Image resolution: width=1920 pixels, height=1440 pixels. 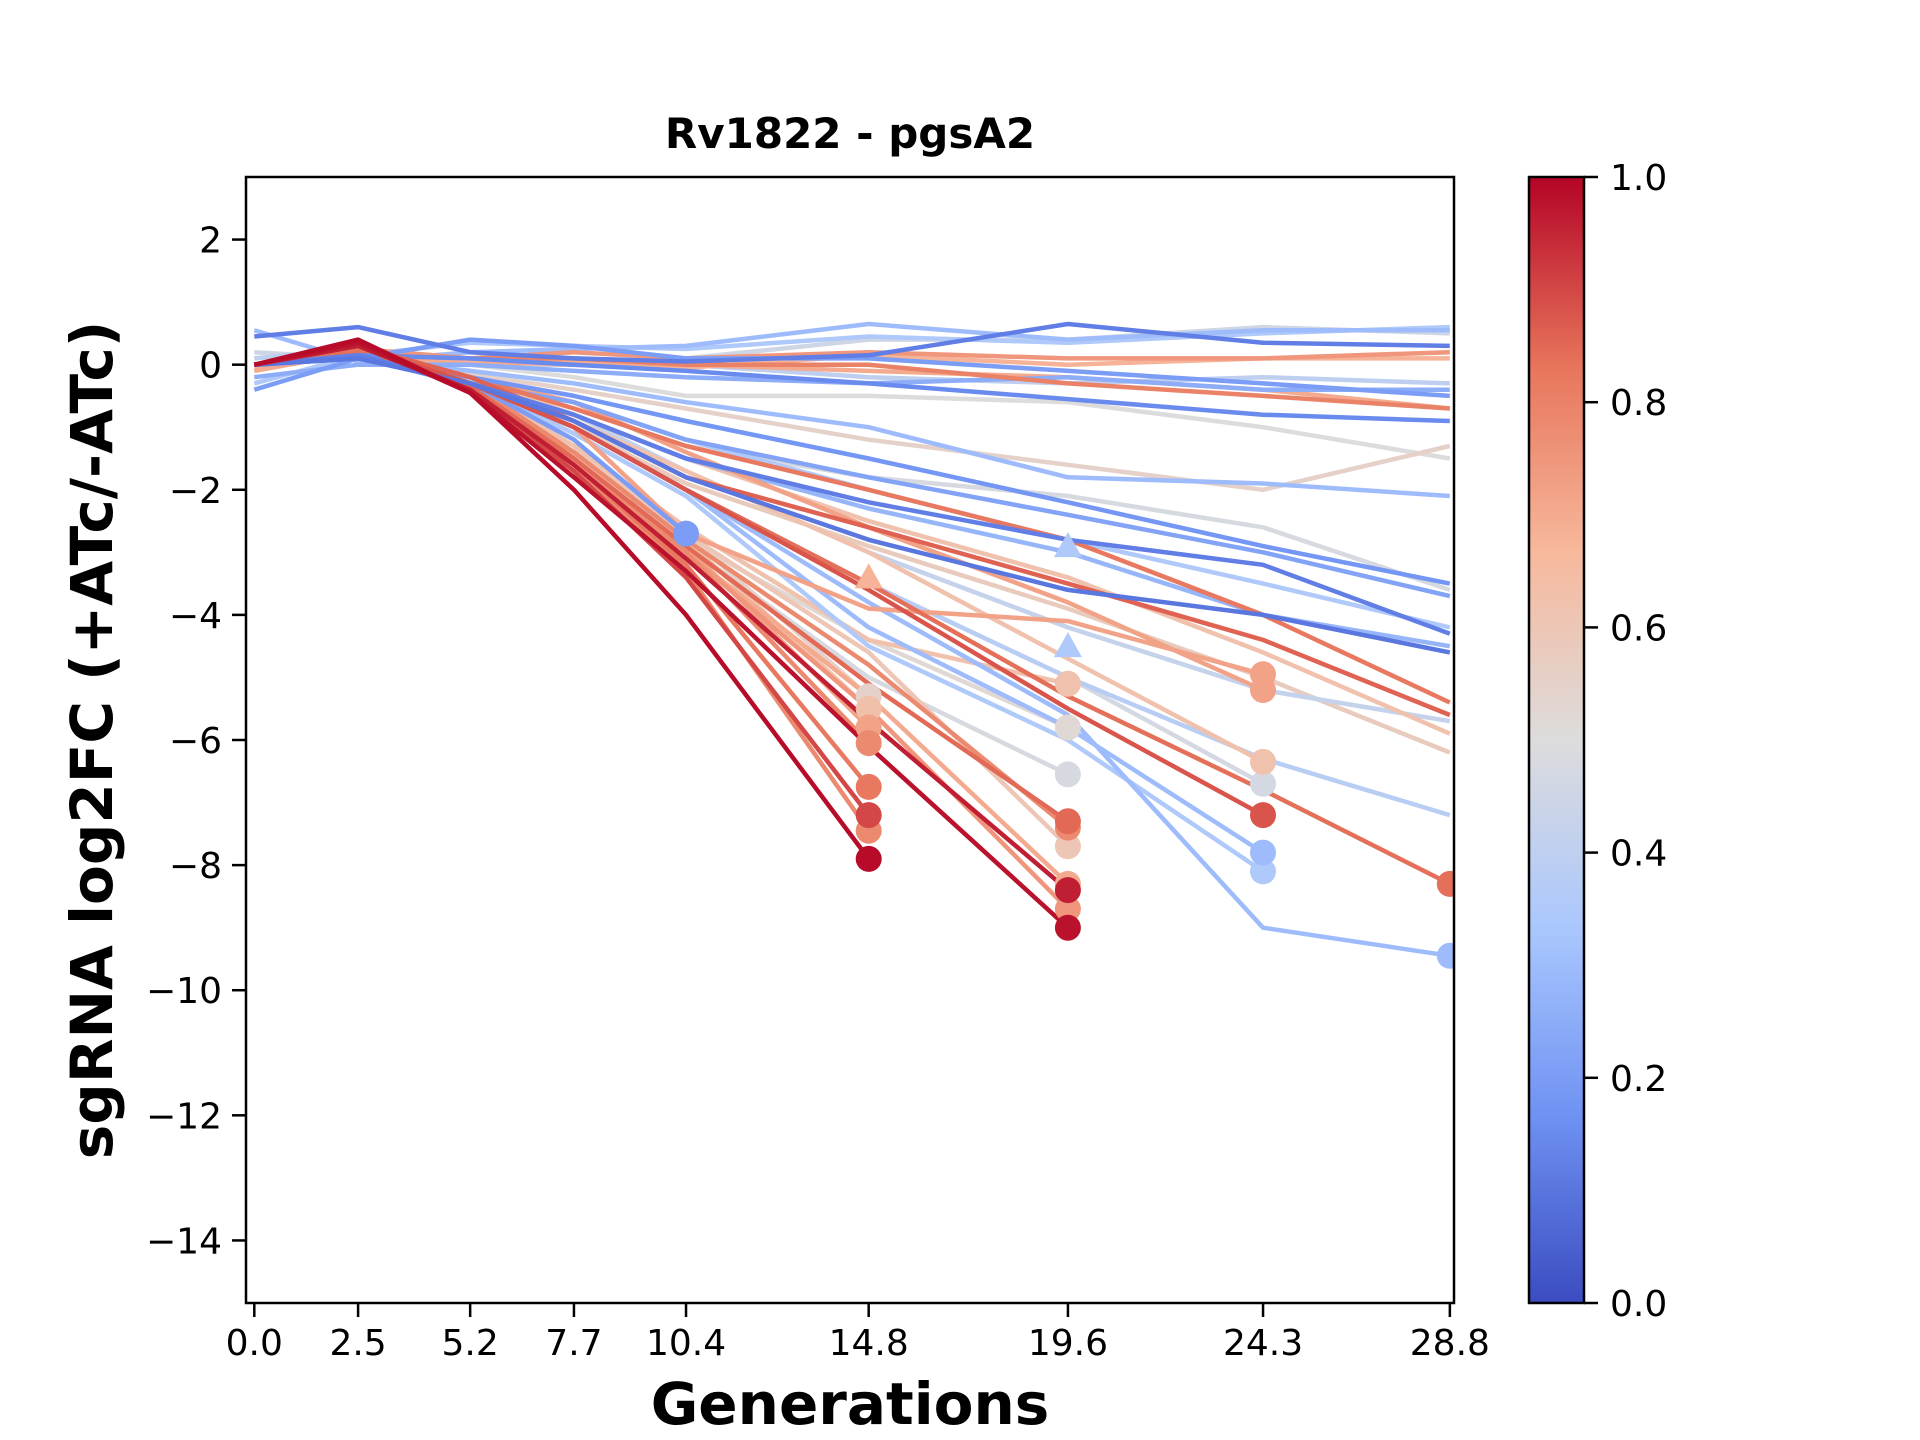 I want to click on x-tick-label: 24.3, so click(x=1263, y=1343).